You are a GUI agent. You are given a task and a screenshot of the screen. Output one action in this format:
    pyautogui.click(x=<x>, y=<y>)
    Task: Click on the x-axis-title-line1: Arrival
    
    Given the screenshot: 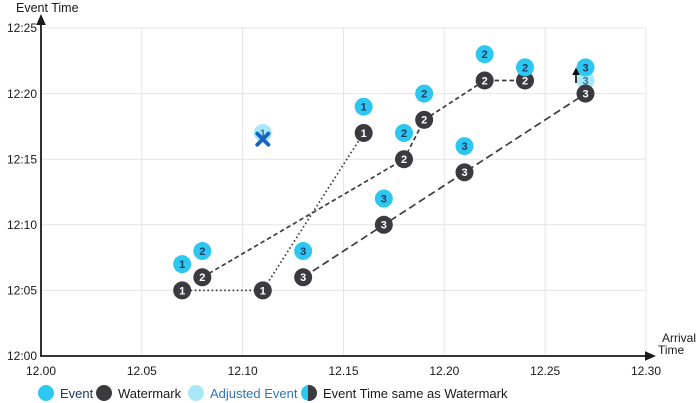 What is the action you would take?
    pyautogui.click(x=679, y=338)
    